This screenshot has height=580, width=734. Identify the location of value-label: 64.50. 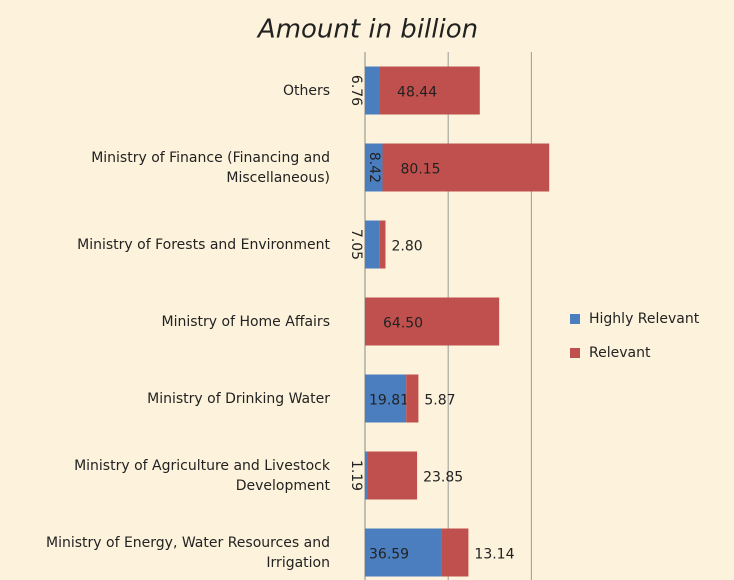
(403, 324).